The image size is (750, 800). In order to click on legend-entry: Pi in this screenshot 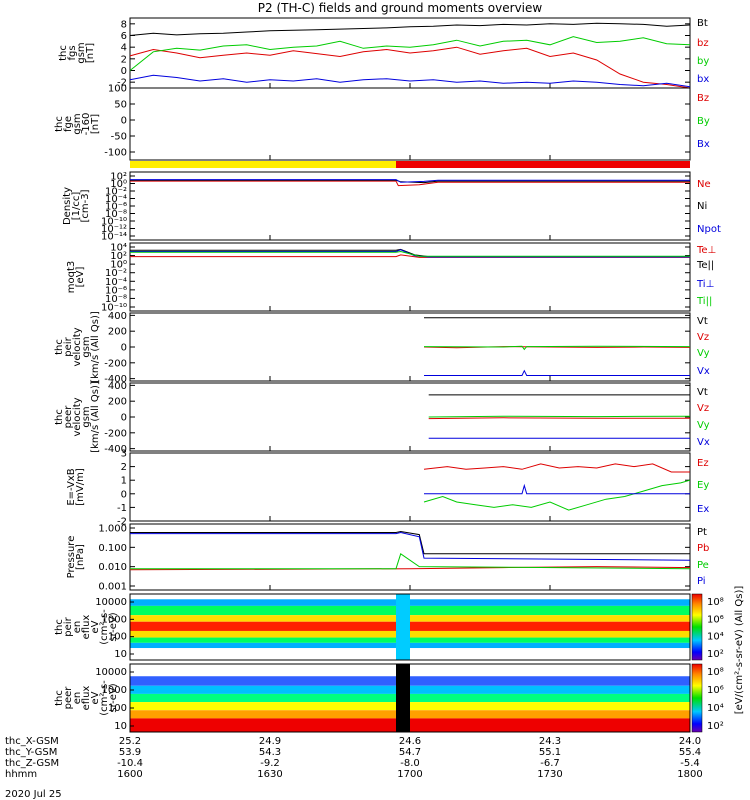, I will do `click(701, 581)`.